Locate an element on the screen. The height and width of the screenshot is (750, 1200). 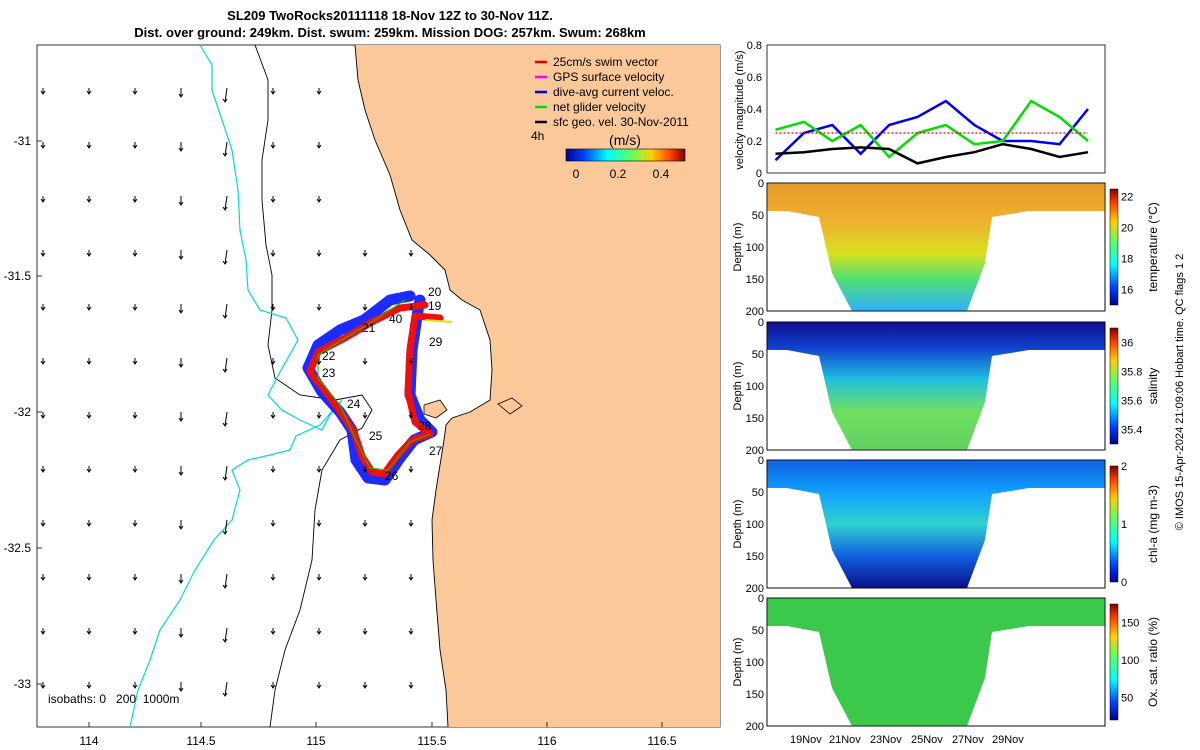
day-label: 25 is located at coordinates (376, 436).